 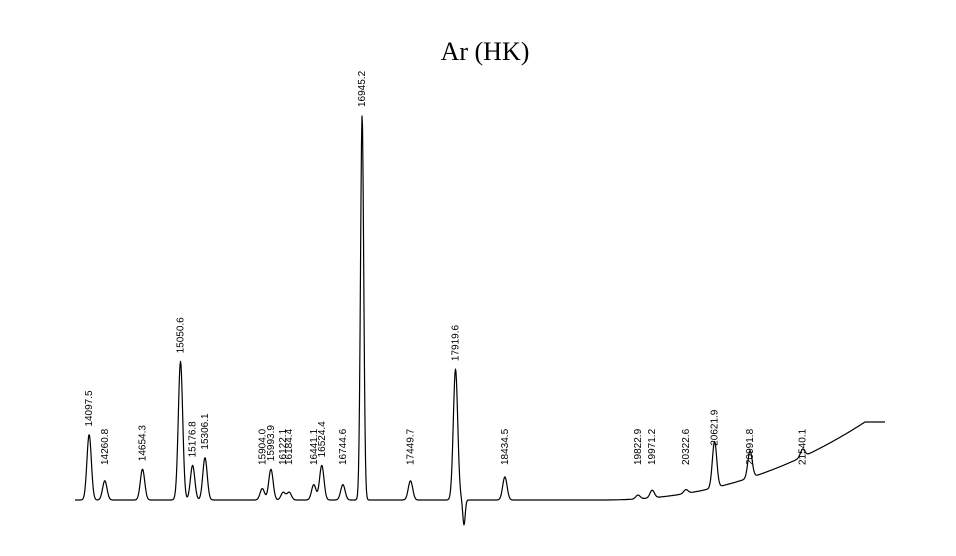 What do you see at coordinates (314, 446) in the screenshot?
I see `peak-label: 16441.1` at bounding box center [314, 446].